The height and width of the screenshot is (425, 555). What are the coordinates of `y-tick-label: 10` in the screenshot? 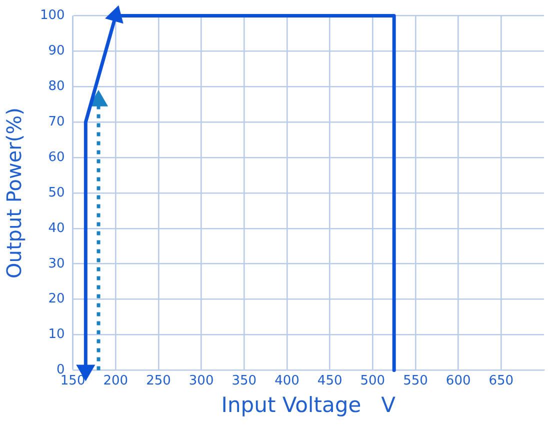 It's located at (56, 334).